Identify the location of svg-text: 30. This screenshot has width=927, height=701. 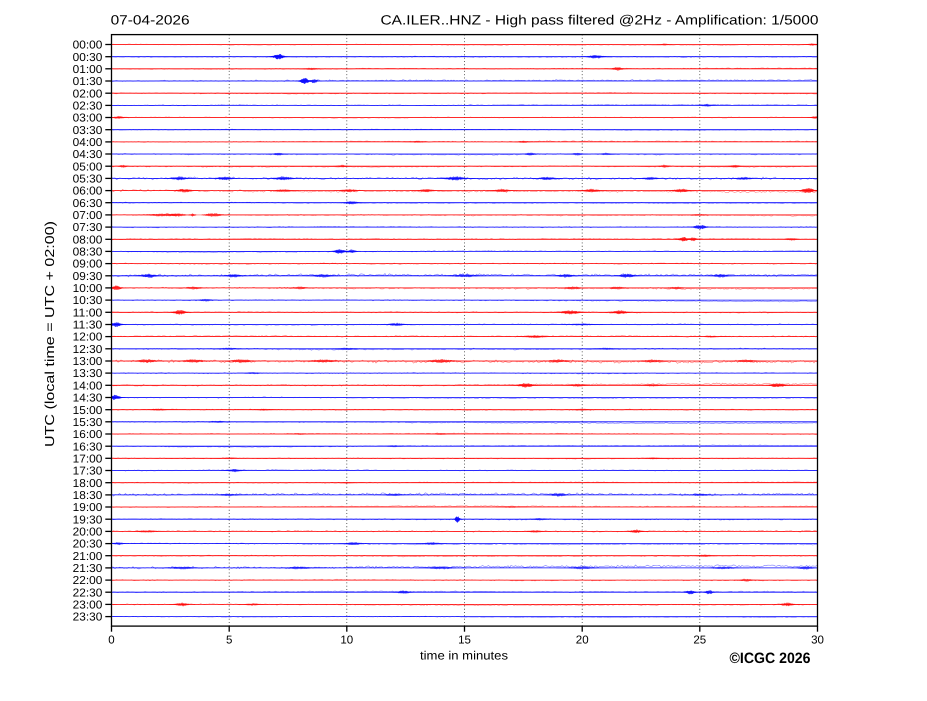
(817, 641).